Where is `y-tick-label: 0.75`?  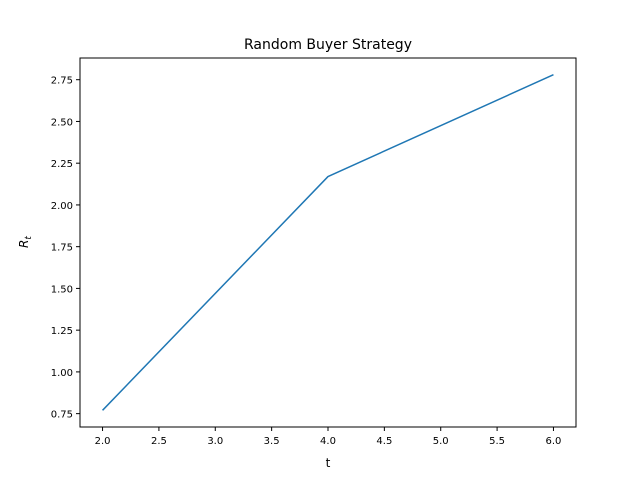 y-tick-label: 0.75 is located at coordinates (62, 415).